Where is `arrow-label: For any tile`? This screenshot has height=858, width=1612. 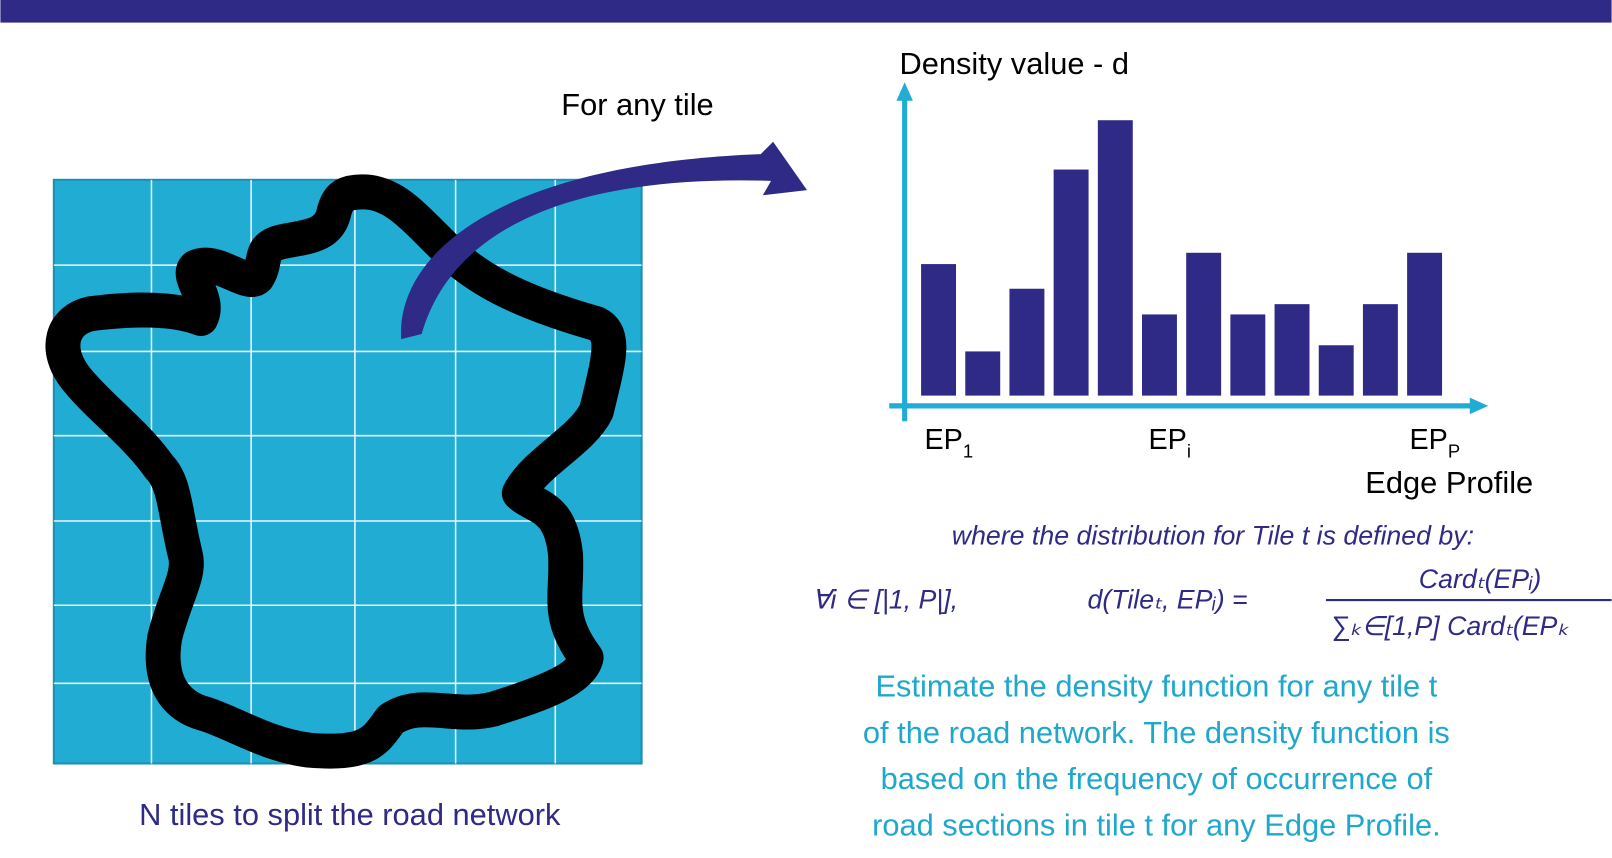
arrow-label: For any tile is located at coordinates (637, 104).